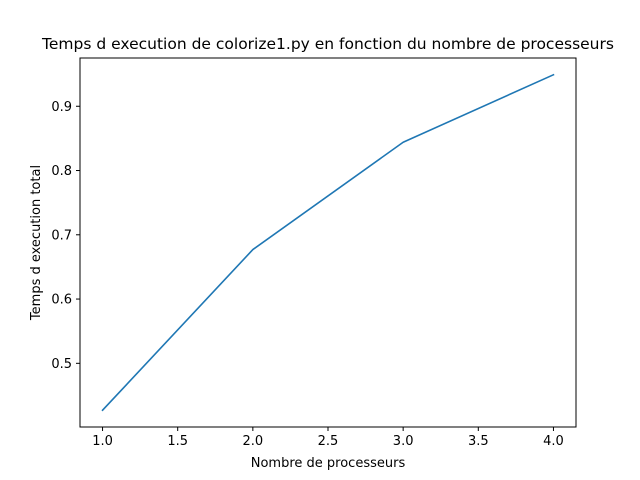  What do you see at coordinates (328, 441) in the screenshot?
I see `x-tick-label: 2.5` at bounding box center [328, 441].